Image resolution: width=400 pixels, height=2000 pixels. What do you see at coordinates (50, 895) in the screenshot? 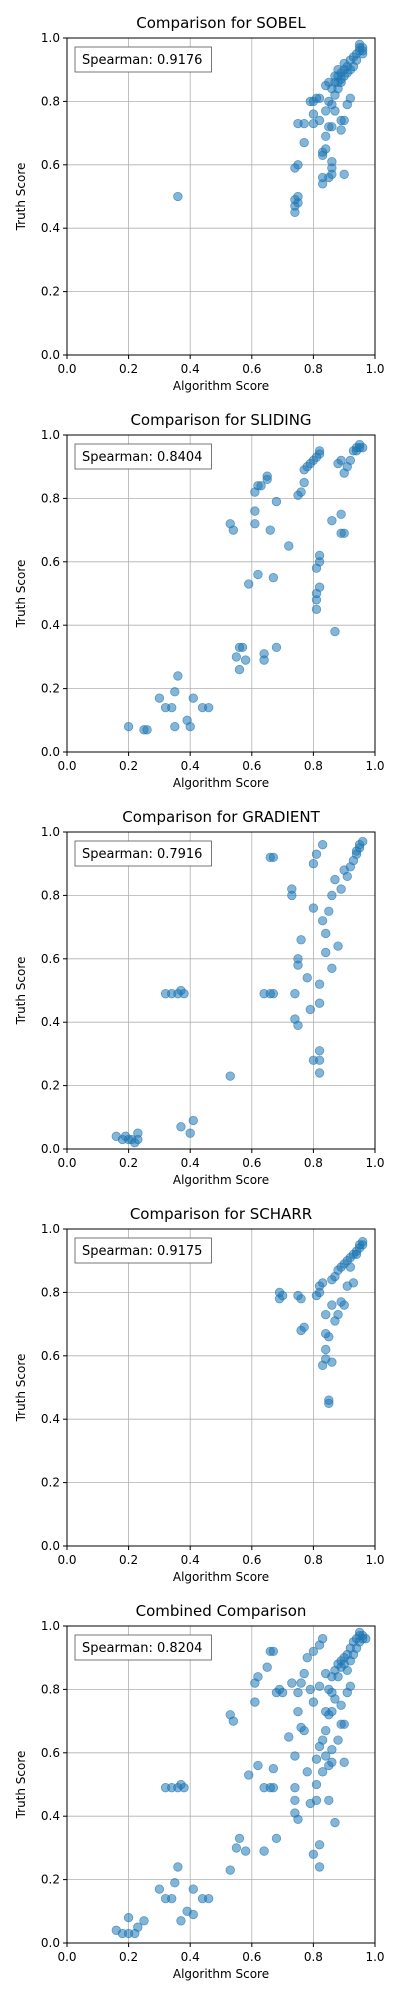
I see `y-tick-label: 0.8` at bounding box center [50, 895].